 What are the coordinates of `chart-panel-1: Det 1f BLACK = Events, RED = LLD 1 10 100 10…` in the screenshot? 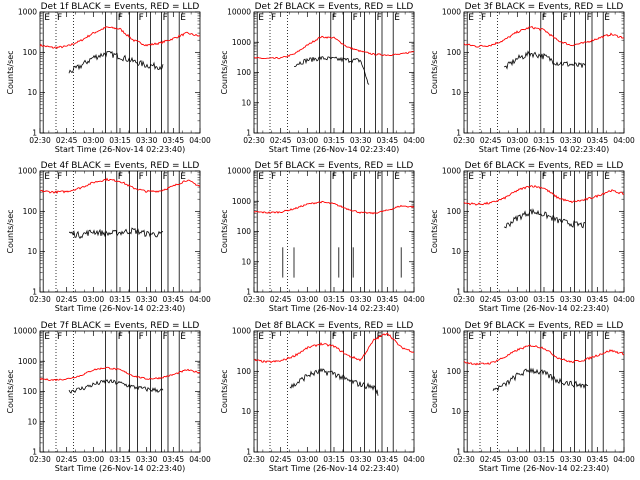 It's located at (108, 78).